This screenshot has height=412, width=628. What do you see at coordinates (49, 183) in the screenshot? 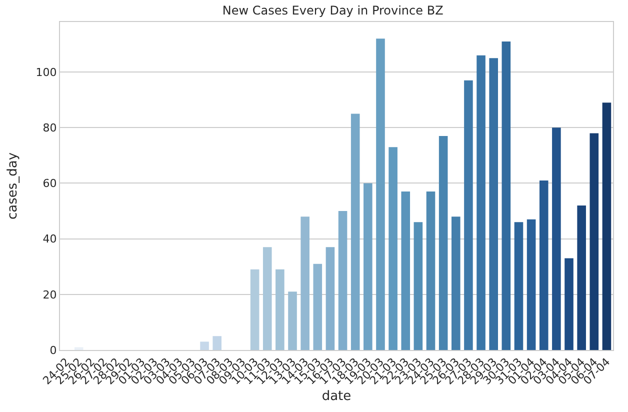
I see `y-tick-label: 60` at bounding box center [49, 183].